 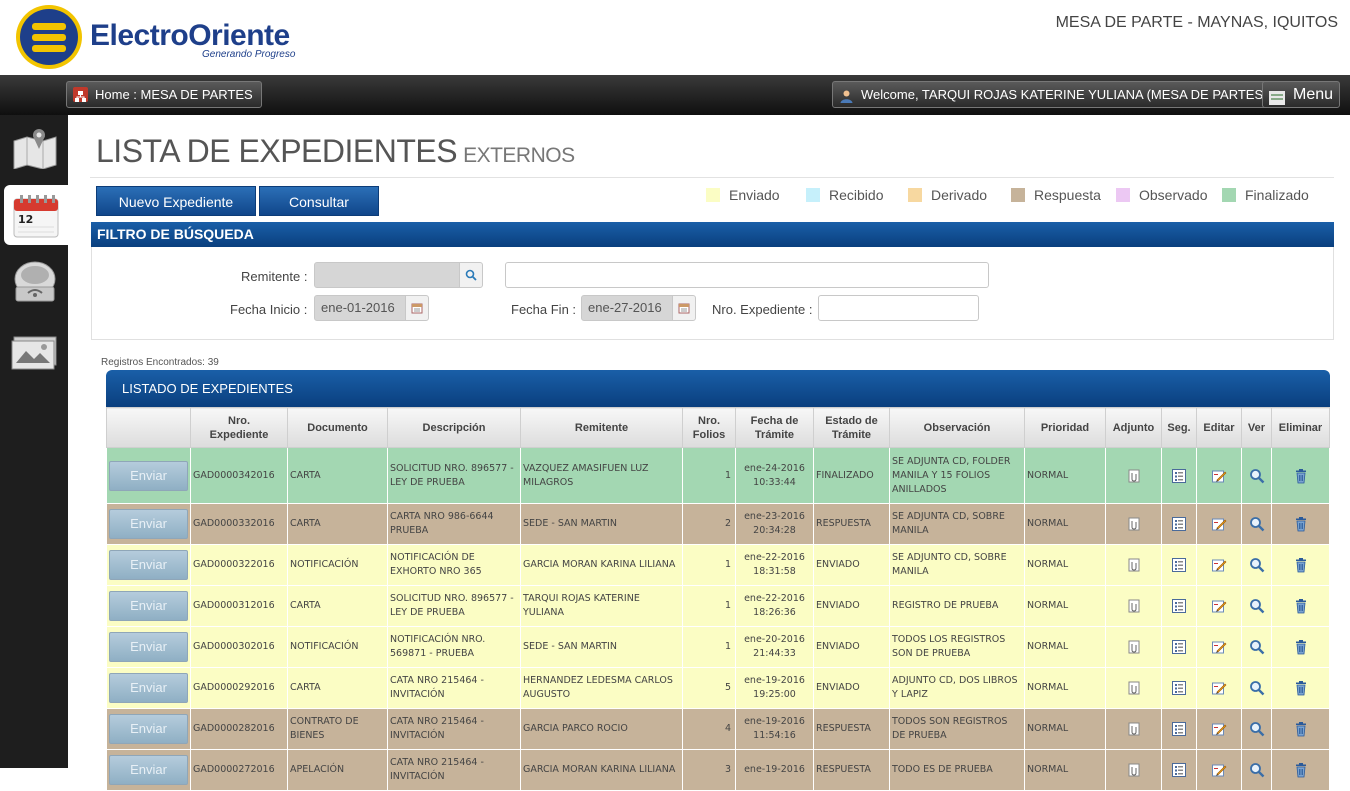 I want to click on sidebar-item-calendar: 12, so click(x=36, y=215).